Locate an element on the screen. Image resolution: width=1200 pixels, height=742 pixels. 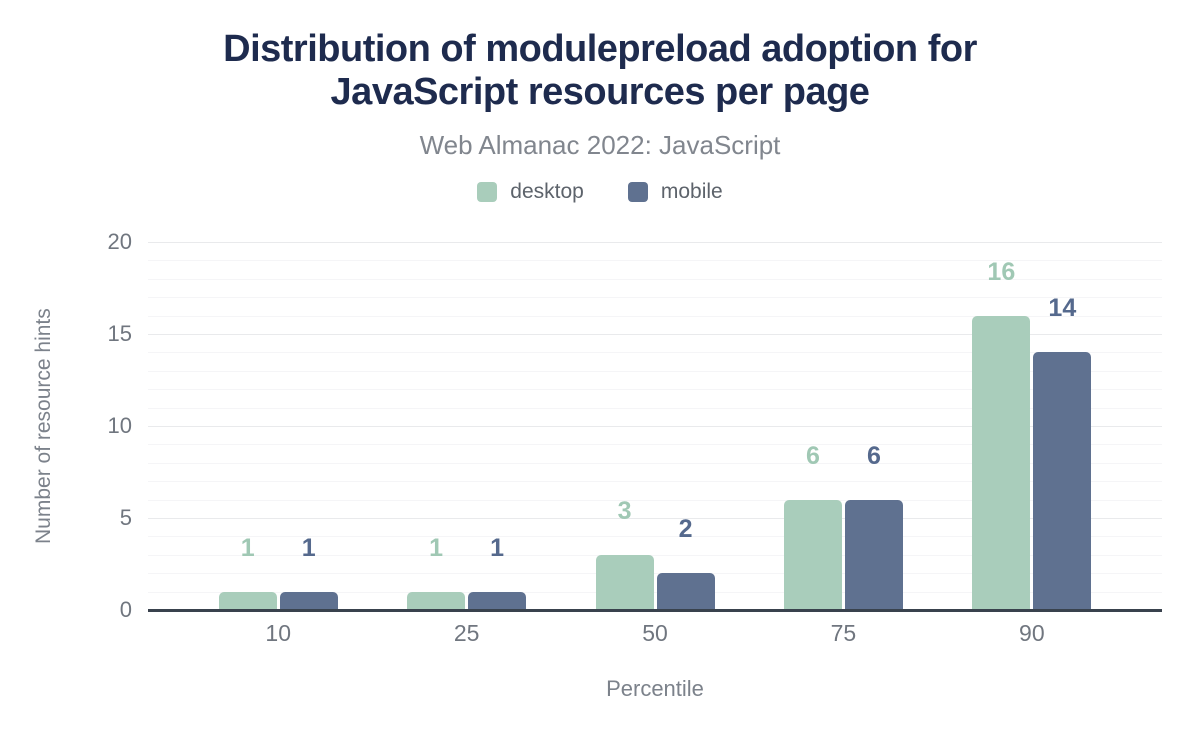
x-tick-label: 50 is located at coordinates (655, 633).